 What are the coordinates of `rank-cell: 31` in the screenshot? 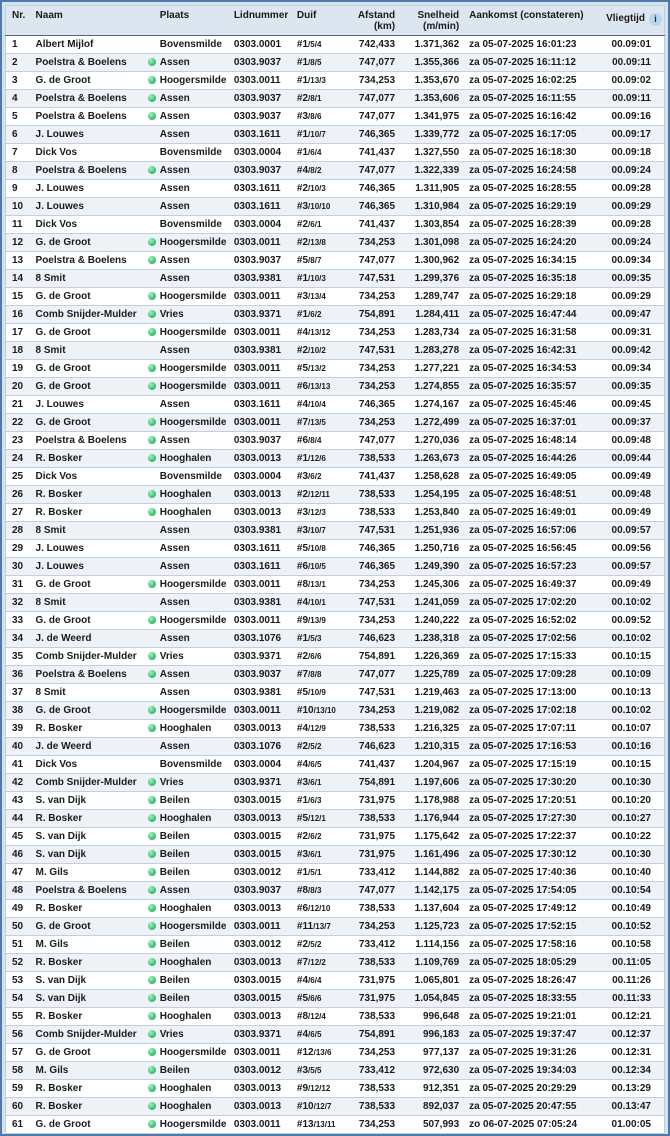 It's located at (18, 584).